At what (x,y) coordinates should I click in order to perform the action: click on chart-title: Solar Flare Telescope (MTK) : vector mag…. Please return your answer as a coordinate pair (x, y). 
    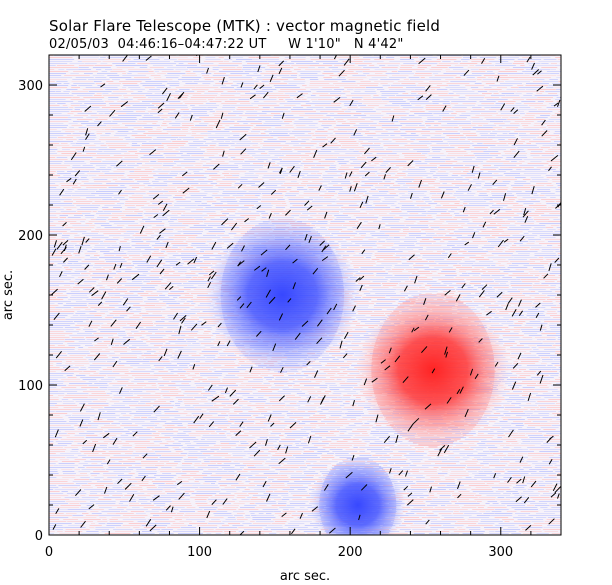
    Looking at the image, I should click on (245, 26).